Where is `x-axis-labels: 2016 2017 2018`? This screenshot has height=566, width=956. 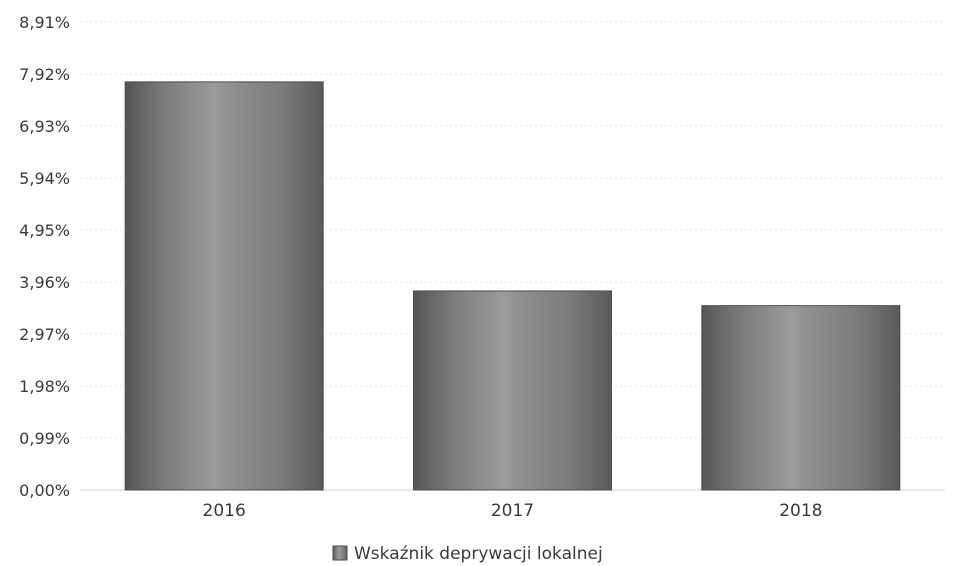 x-axis-labels: 2016 2017 2018 is located at coordinates (513, 511).